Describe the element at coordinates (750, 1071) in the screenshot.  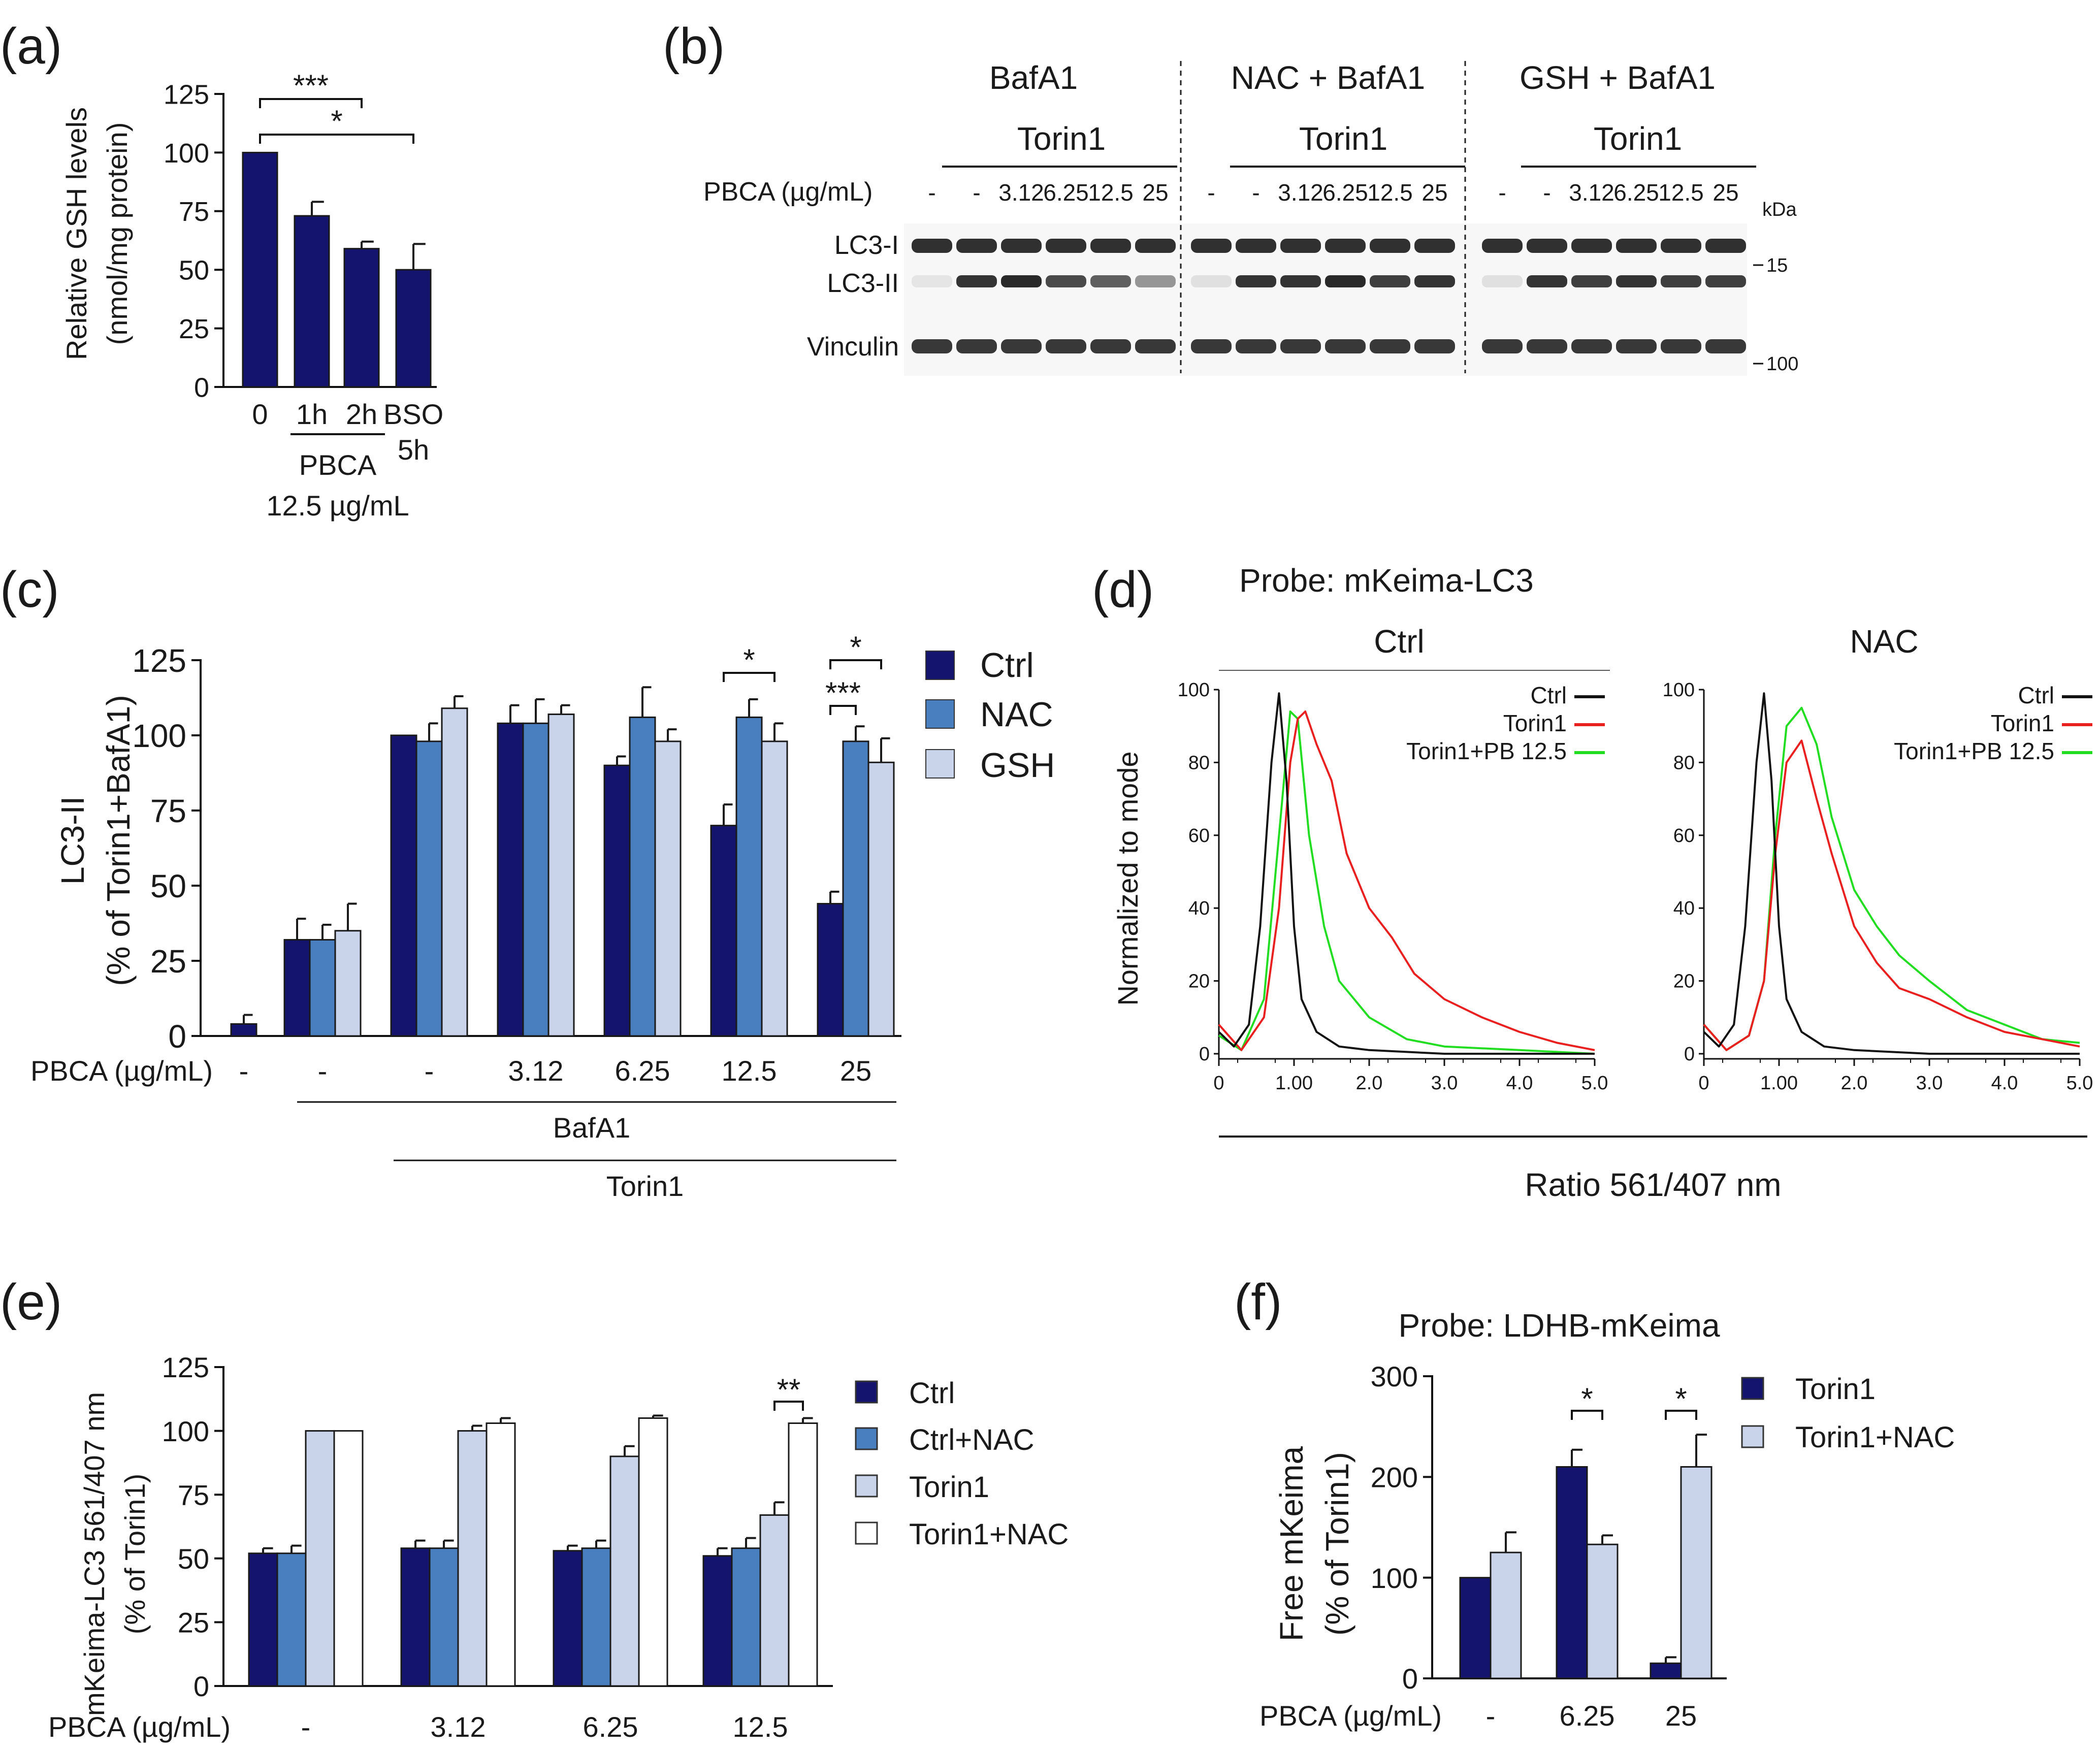
I see `panel-c-xtick-5: 12.5` at that location.